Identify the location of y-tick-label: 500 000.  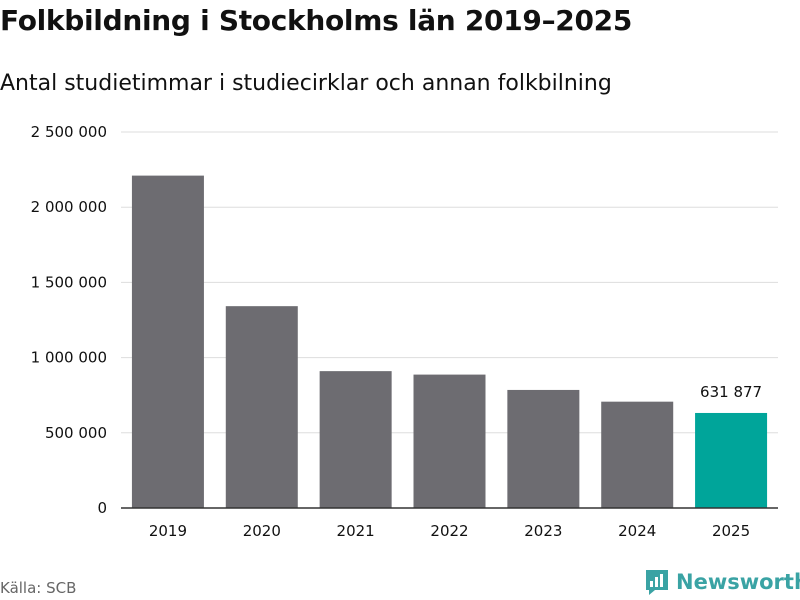
(76, 433).